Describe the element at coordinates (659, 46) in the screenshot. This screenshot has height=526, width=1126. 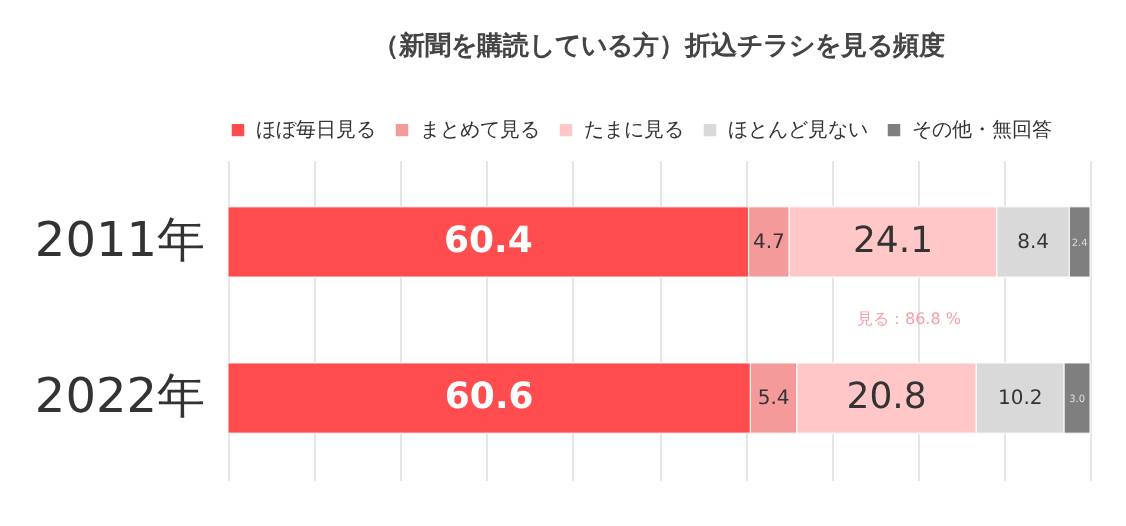
I see `chart-title: （新聞を購読している方）折込チラシを見る頻度` at that location.